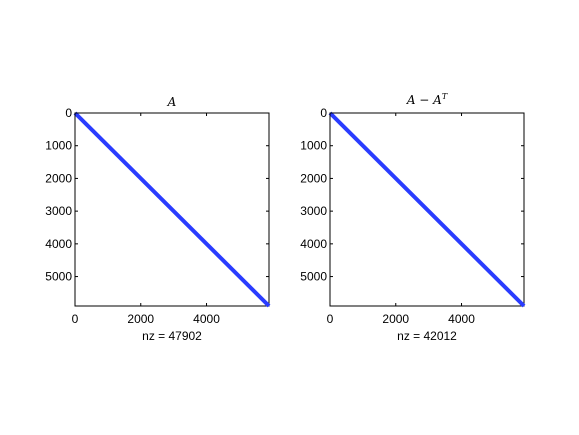 The image size is (579, 435). I want to click on panel-a-ytick-label: 0, so click(68, 113).